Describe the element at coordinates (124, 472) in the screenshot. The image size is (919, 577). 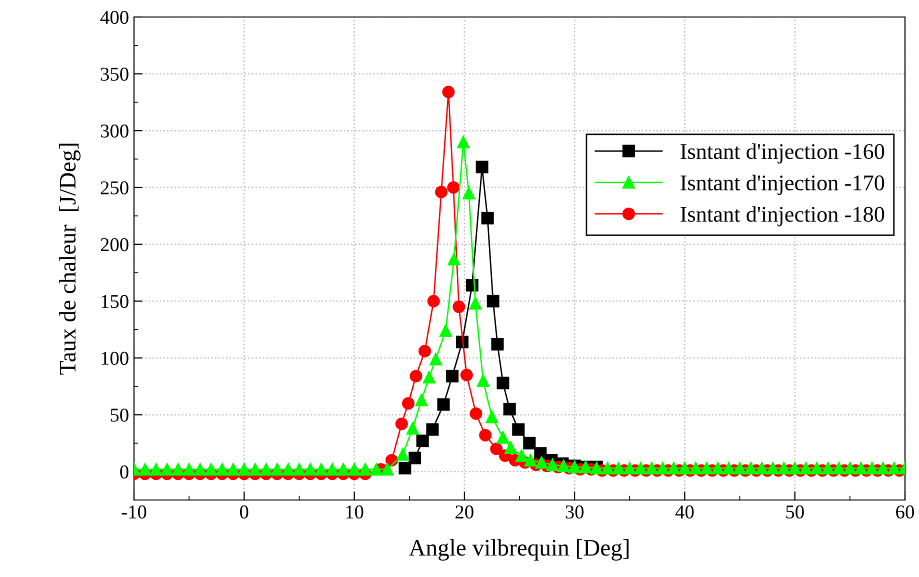
I see `y-tick-label: 0` at that location.